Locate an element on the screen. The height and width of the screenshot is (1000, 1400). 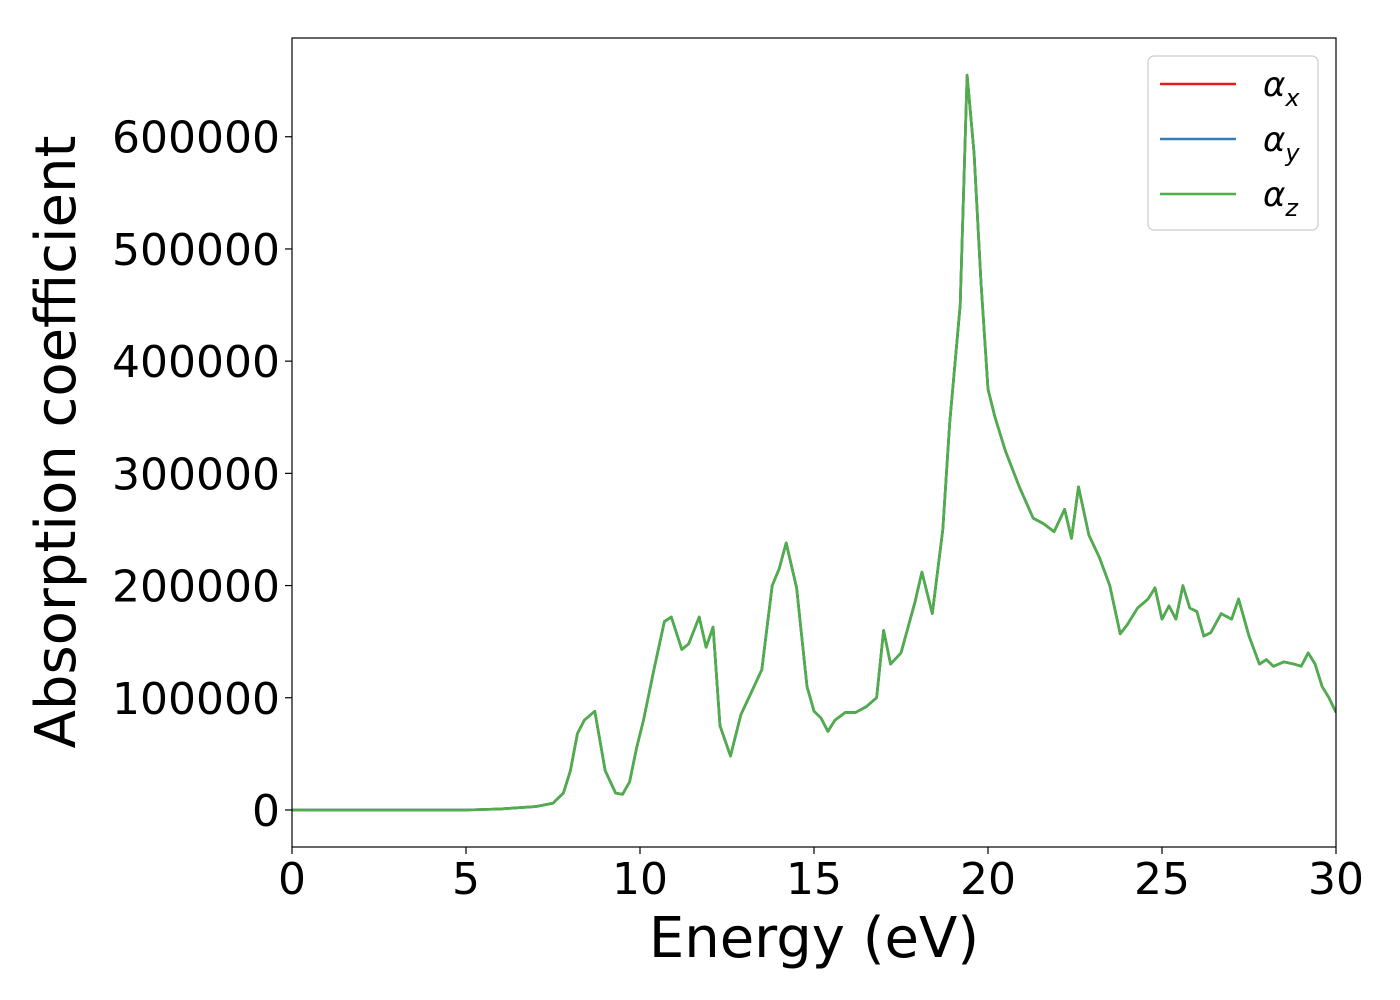
x-axis-ticks: 0 5 10 15 20 25 30 is located at coordinates (821, 876).